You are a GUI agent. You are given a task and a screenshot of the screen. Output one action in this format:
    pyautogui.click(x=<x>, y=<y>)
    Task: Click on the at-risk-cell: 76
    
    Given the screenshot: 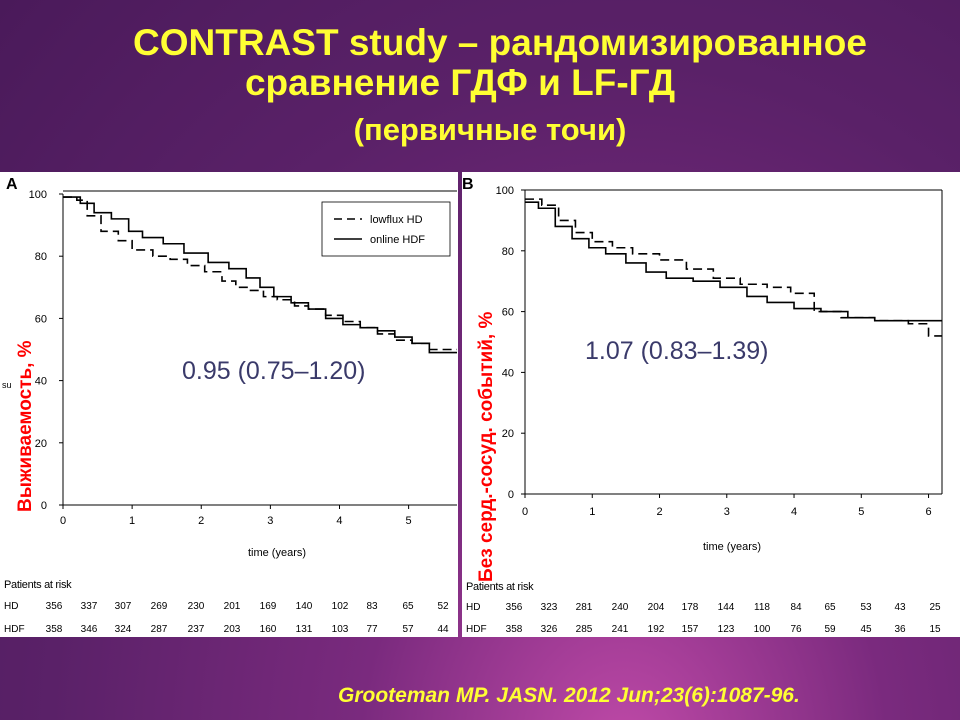 What is the action you would take?
    pyautogui.click(x=796, y=629)
    